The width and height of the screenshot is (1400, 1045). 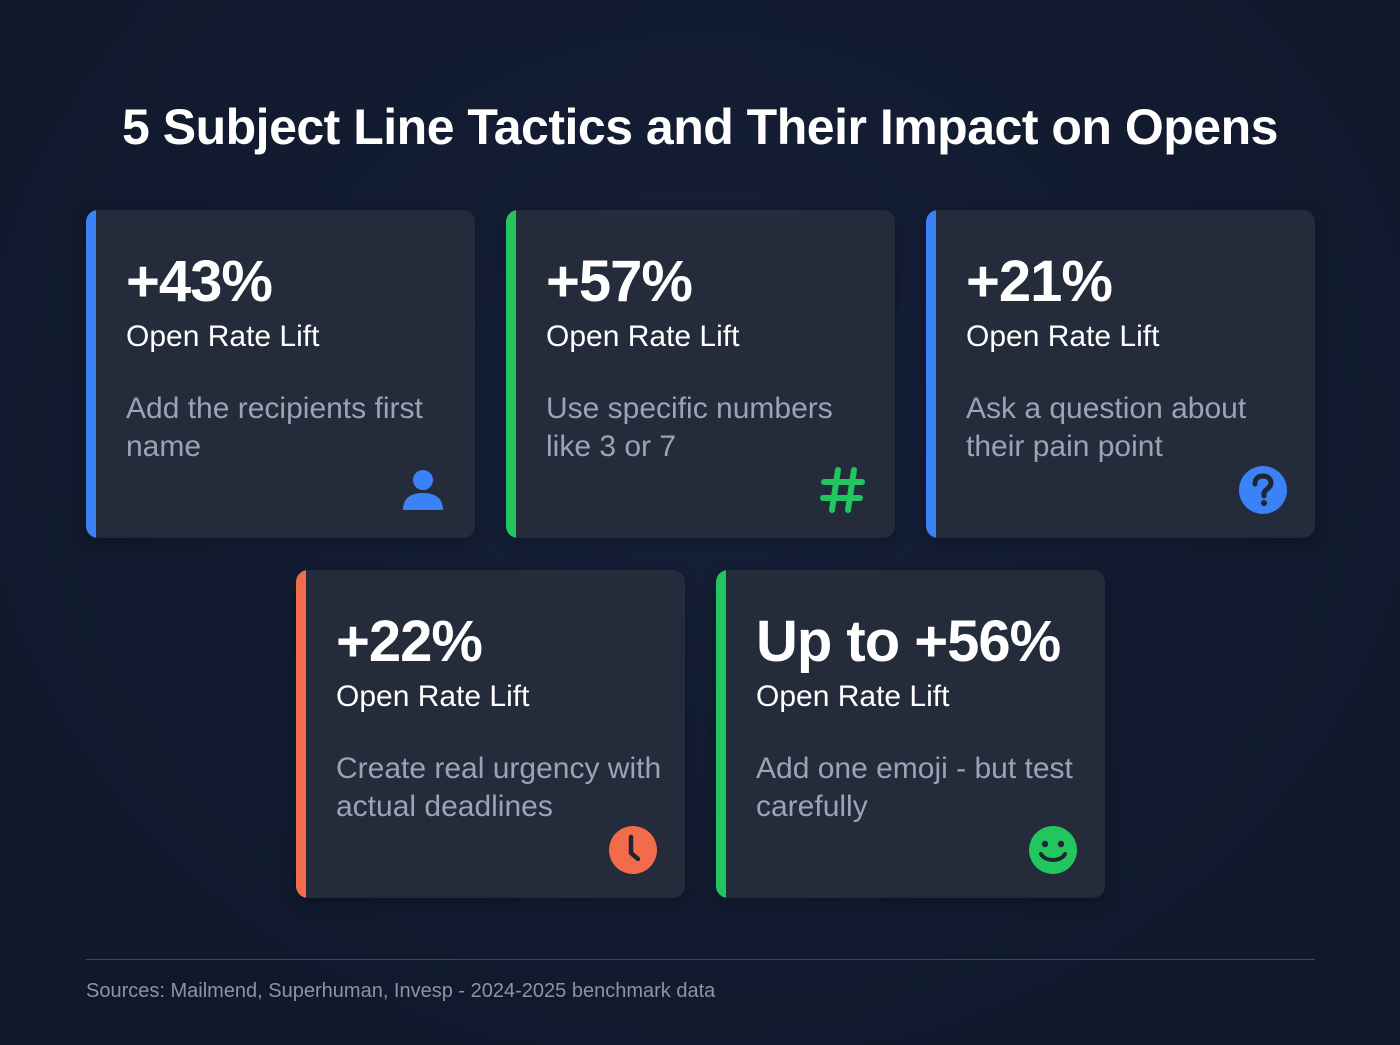 I want to click on question-icon, so click(x=1263, y=490).